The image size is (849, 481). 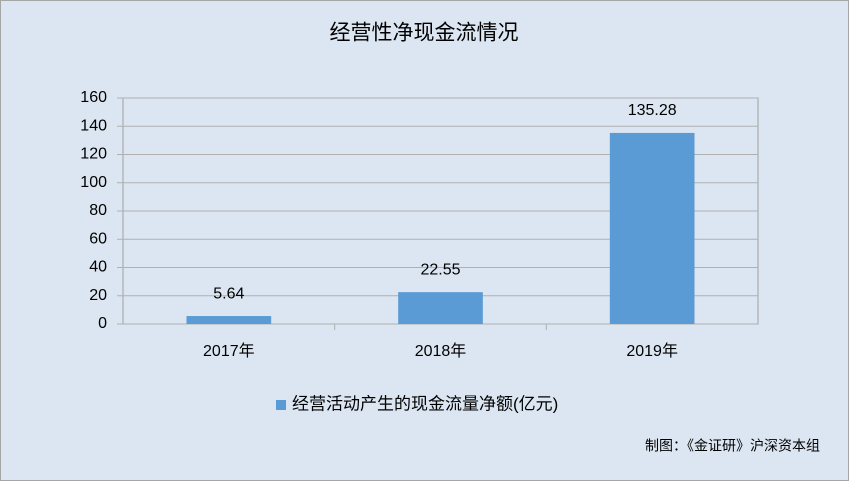 What do you see at coordinates (93, 97) in the screenshot?
I see `y-tick-label: 160` at bounding box center [93, 97].